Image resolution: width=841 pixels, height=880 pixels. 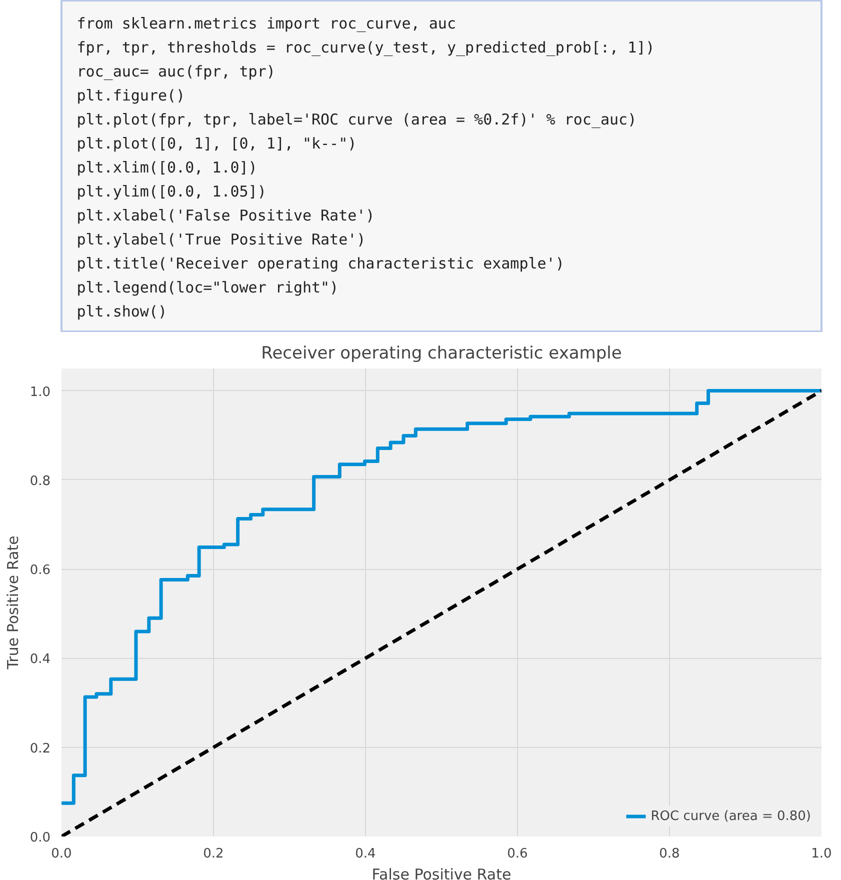 I want to click on text: plt.show(), so click(x=122, y=311).